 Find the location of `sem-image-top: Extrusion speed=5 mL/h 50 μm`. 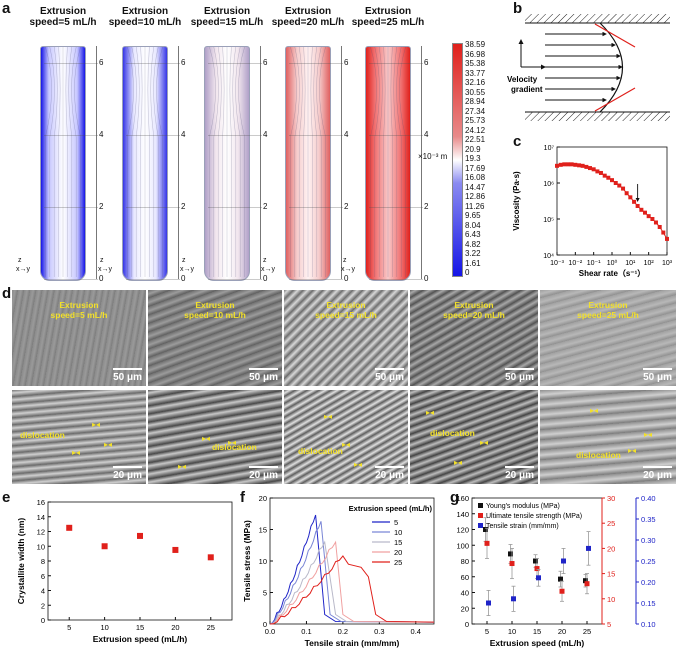

sem-image-top: Extrusion speed=5 mL/h 50 μm is located at coordinates (79, 338).